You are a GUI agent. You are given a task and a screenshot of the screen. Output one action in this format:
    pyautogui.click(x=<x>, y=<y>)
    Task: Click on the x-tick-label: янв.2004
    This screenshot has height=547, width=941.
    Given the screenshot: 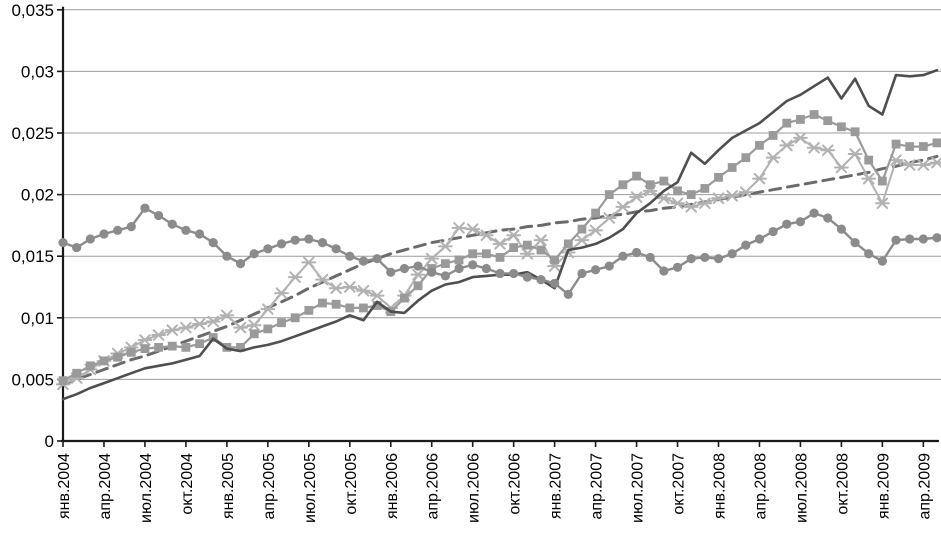 What is the action you would take?
    pyautogui.click(x=64, y=486)
    